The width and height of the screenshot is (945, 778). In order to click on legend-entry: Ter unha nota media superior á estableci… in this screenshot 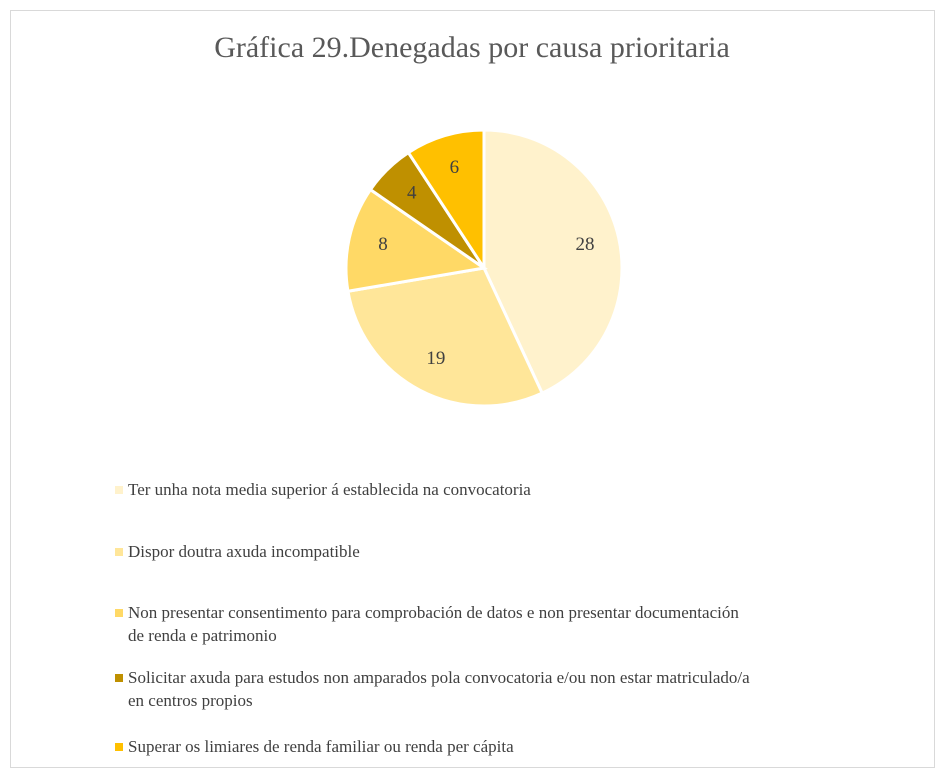, I will do `click(435, 489)`.